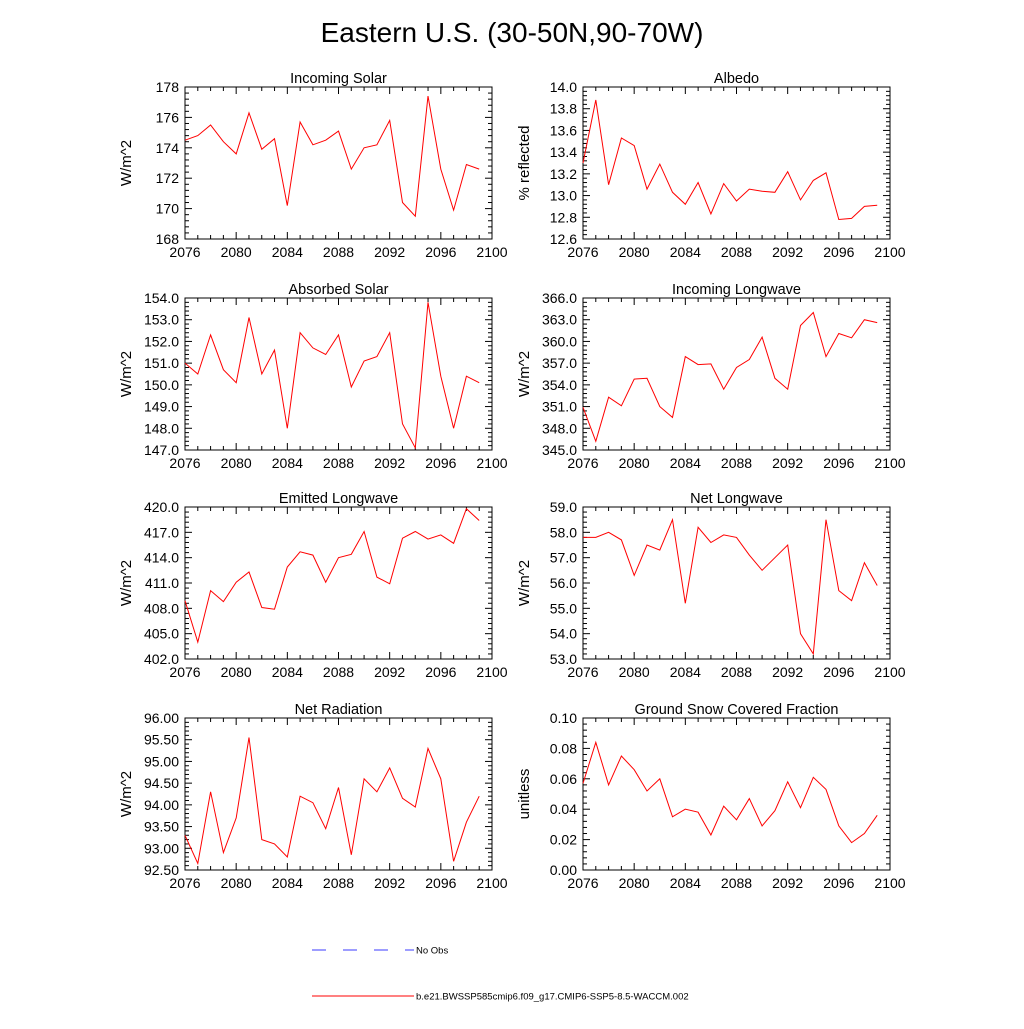 The image size is (1024, 1029). What do you see at coordinates (563, 748) in the screenshot?
I see `y-tick-label: 0.08` at bounding box center [563, 748].